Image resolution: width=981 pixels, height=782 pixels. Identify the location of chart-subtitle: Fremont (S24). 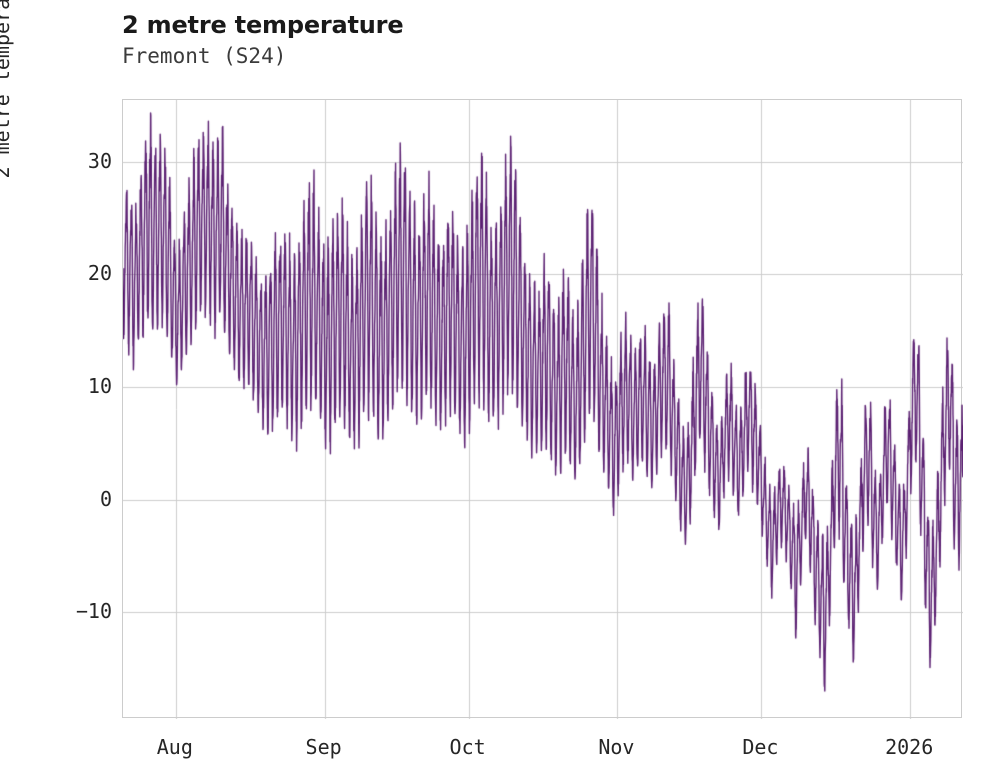
(204, 56).